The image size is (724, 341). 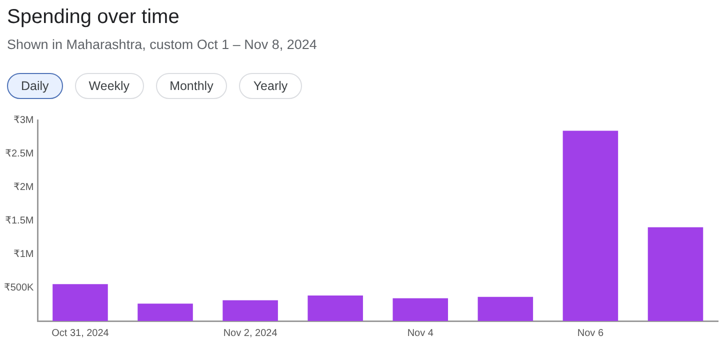 What do you see at coordinates (81, 333) in the screenshot?
I see `x-tick-label: Oct 31, 2024` at bounding box center [81, 333].